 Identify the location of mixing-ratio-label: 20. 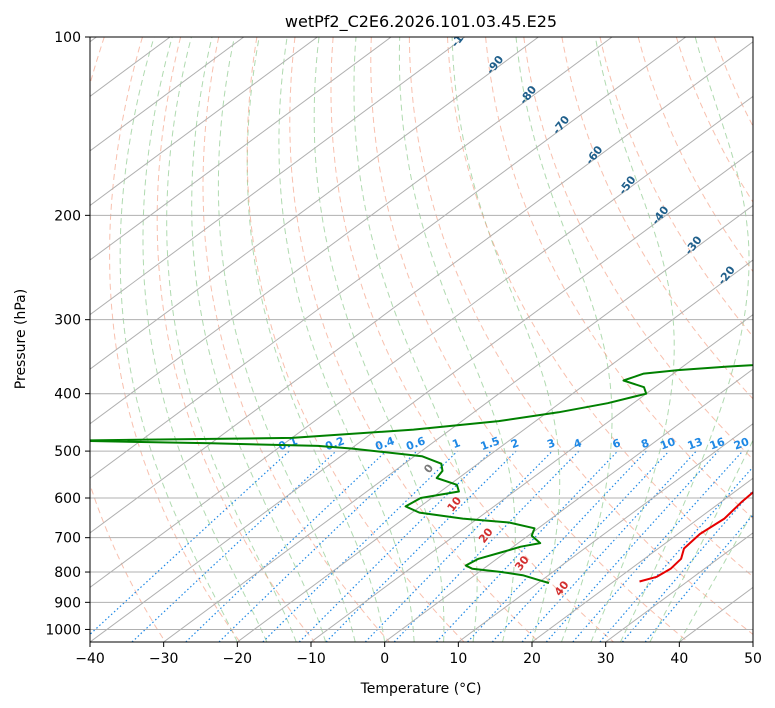
(741, 444).